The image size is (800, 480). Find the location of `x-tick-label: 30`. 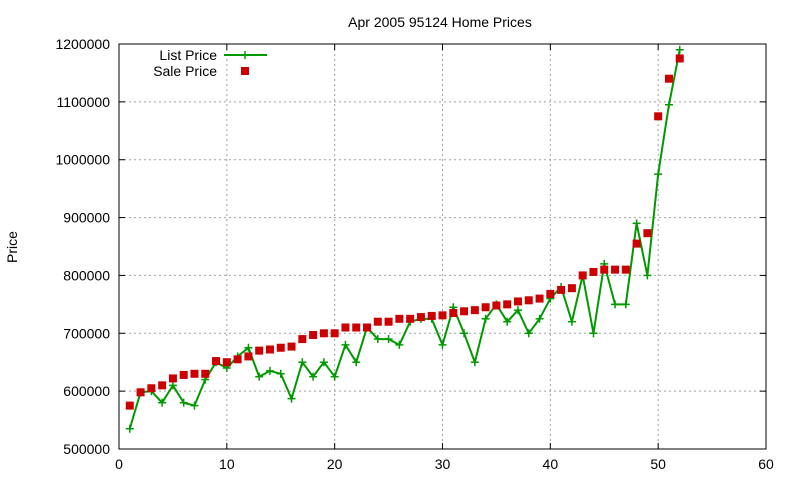

x-tick-label: 30 is located at coordinates (443, 464).